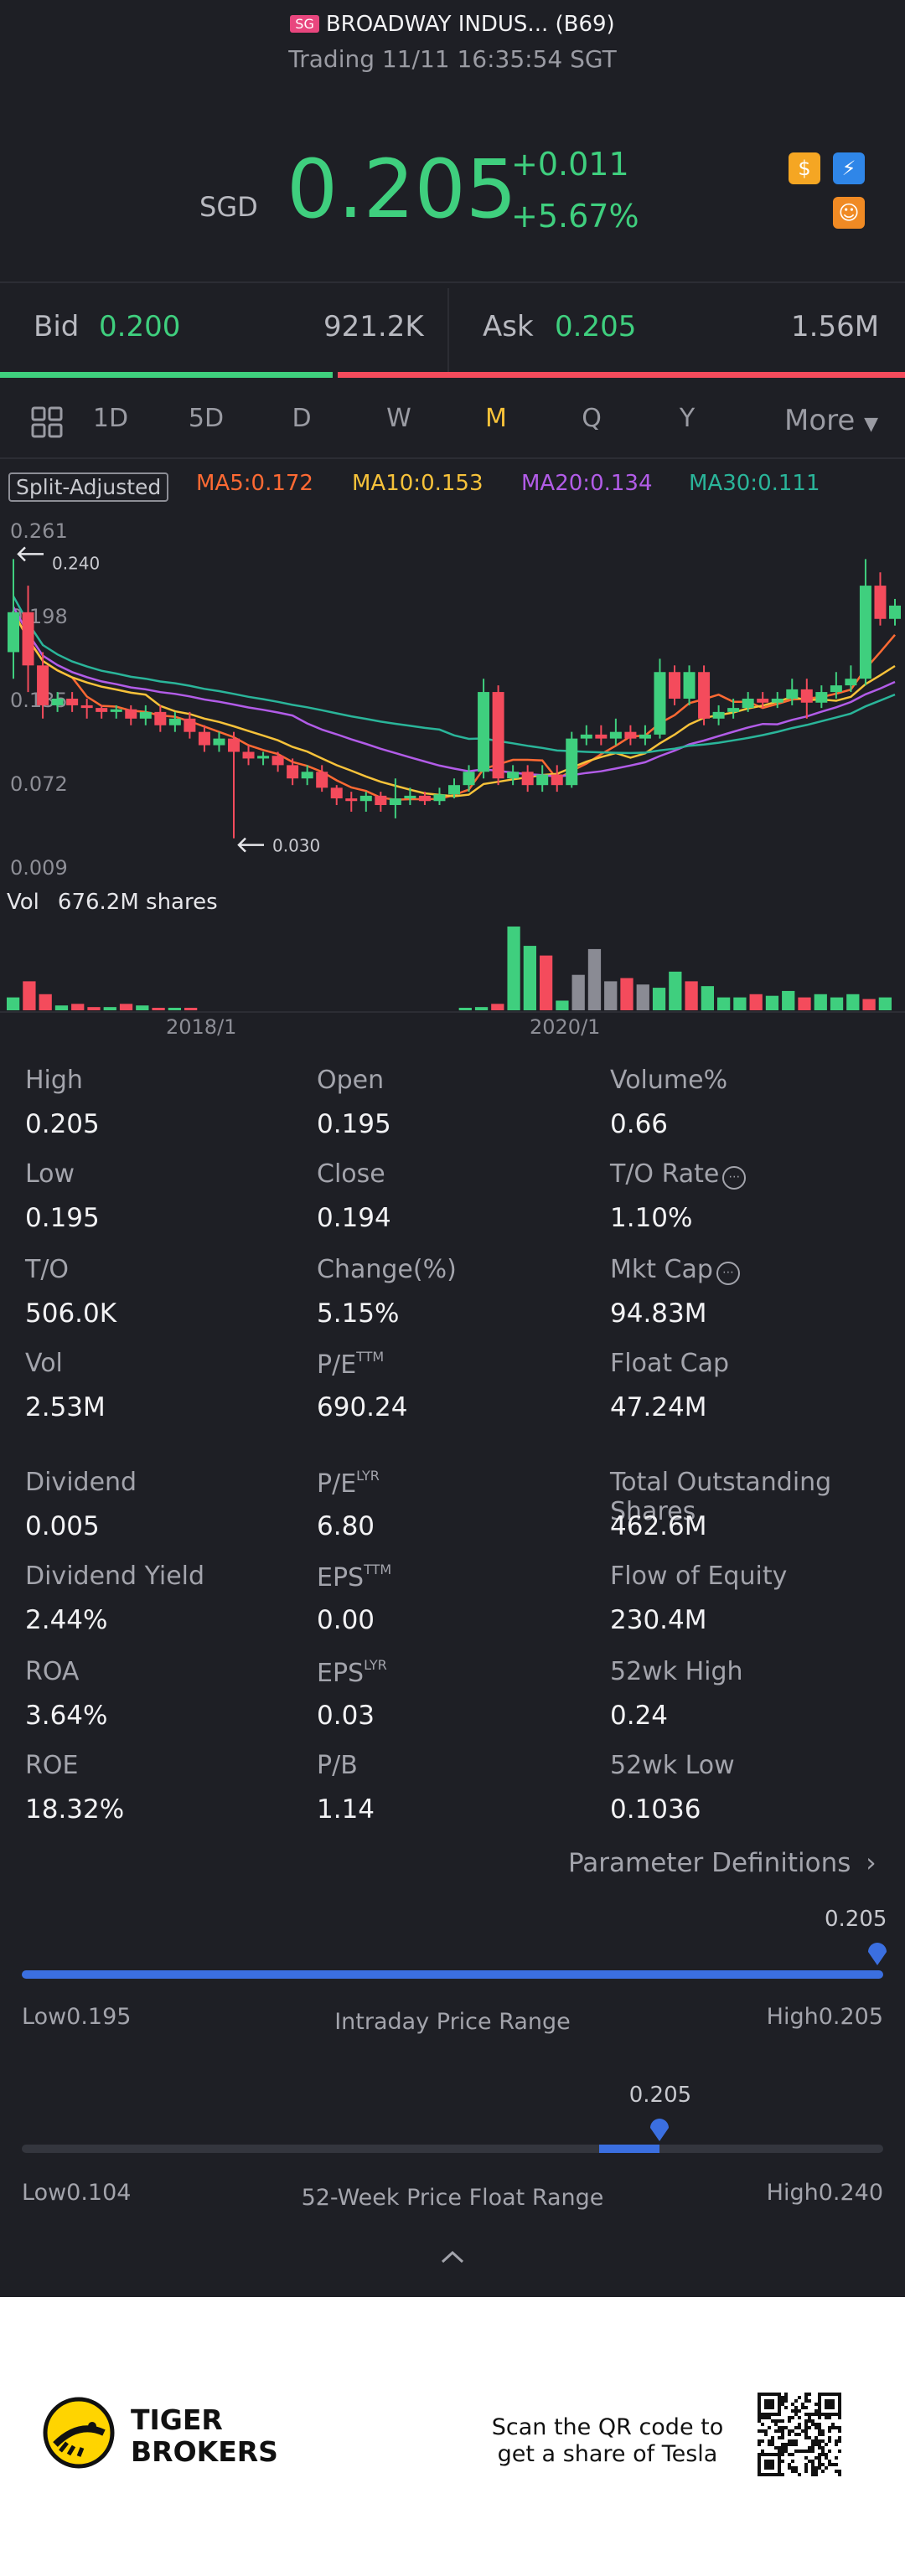 The width and height of the screenshot is (905, 2576). What do you see at coordinates (79, 2434) in the screenshot?
I see `tiger-logo-icon` at bounding box center [79, 2434].